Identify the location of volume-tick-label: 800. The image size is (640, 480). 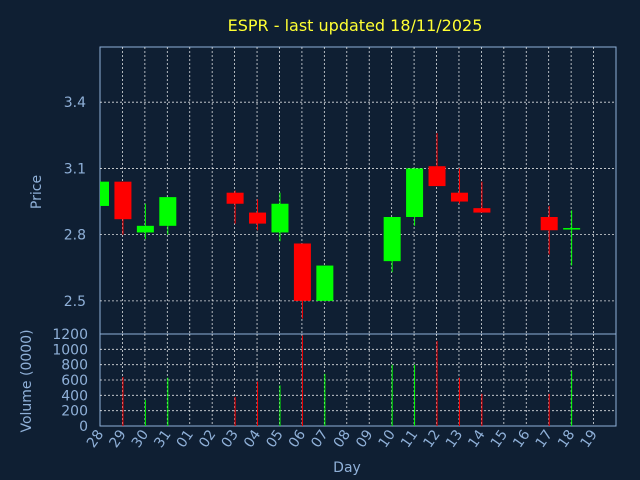
(74, 366).